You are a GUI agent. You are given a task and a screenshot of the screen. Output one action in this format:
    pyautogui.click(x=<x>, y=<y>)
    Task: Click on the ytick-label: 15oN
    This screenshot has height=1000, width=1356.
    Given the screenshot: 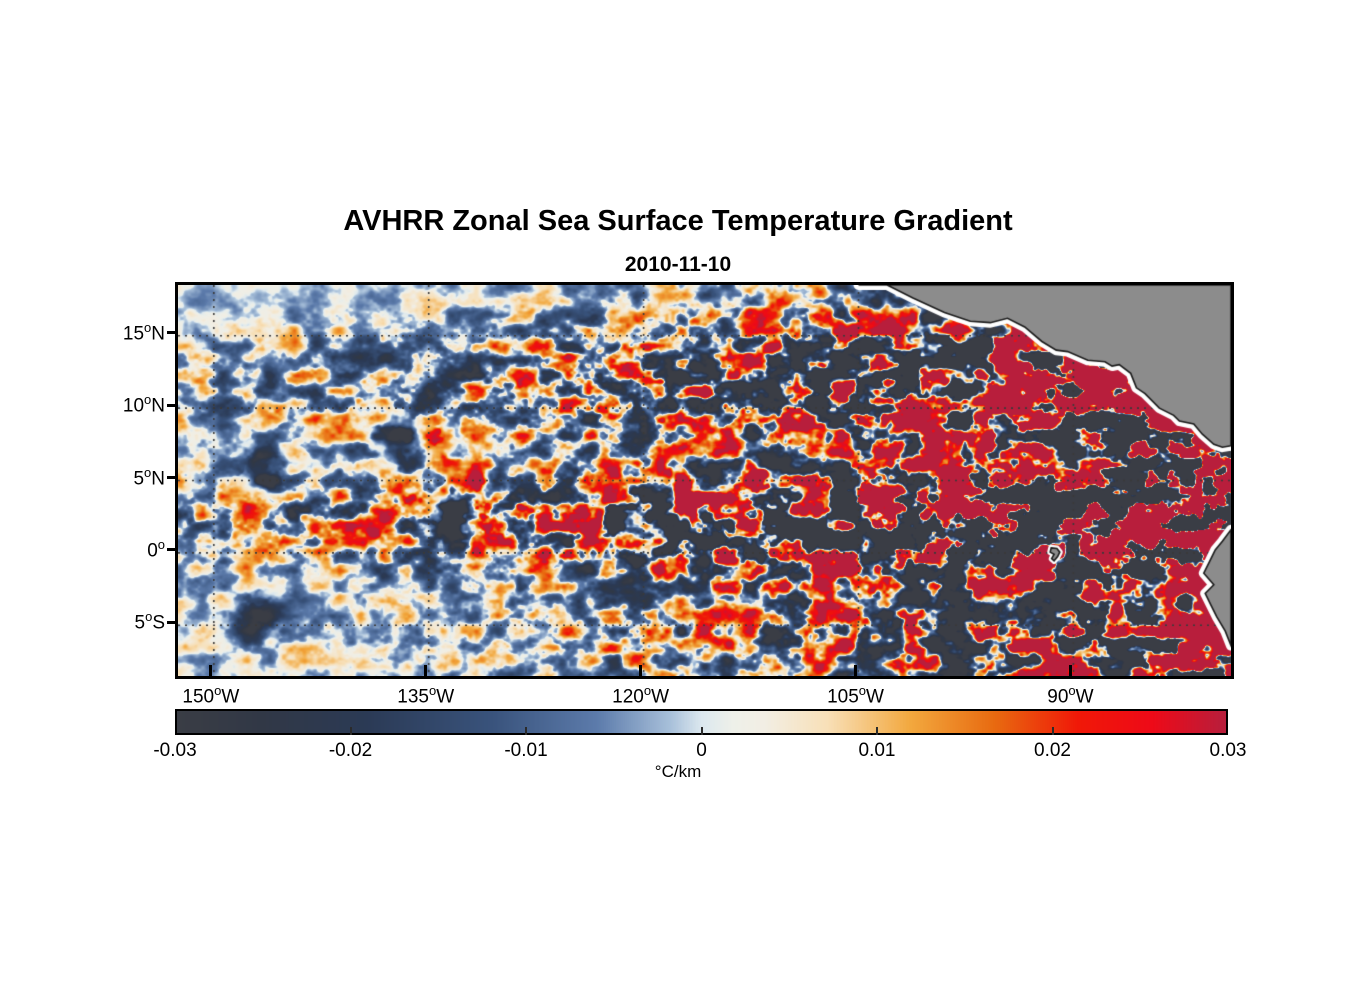 What is the action you would take?
    pyautogui.click(x=143, y=331)
    